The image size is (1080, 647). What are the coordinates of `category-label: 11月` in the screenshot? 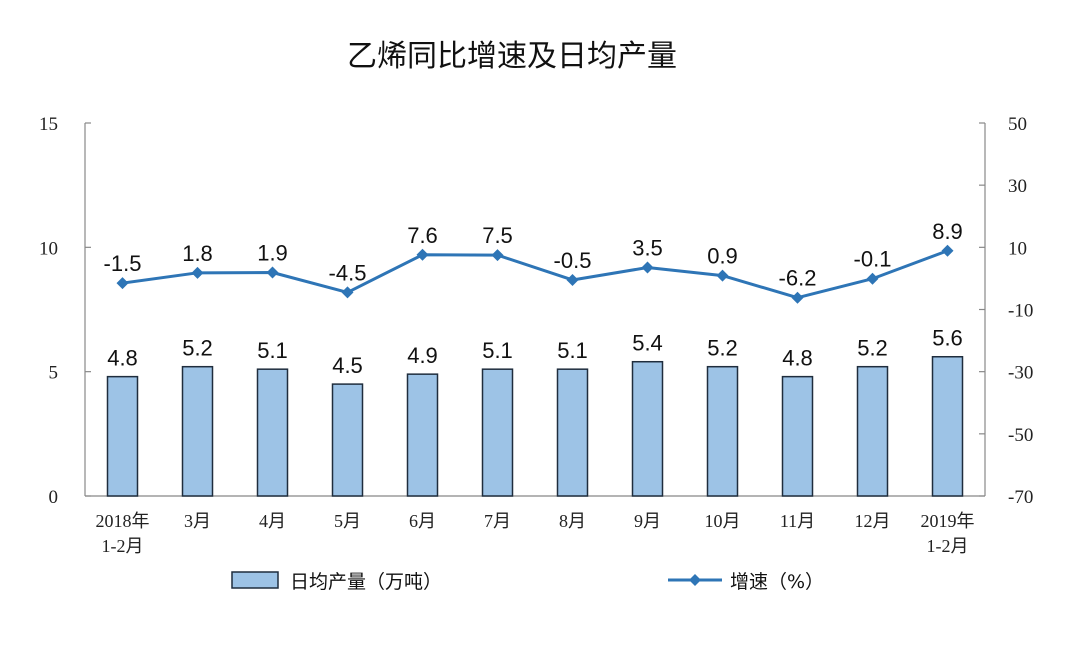 It's located at (797, 521).